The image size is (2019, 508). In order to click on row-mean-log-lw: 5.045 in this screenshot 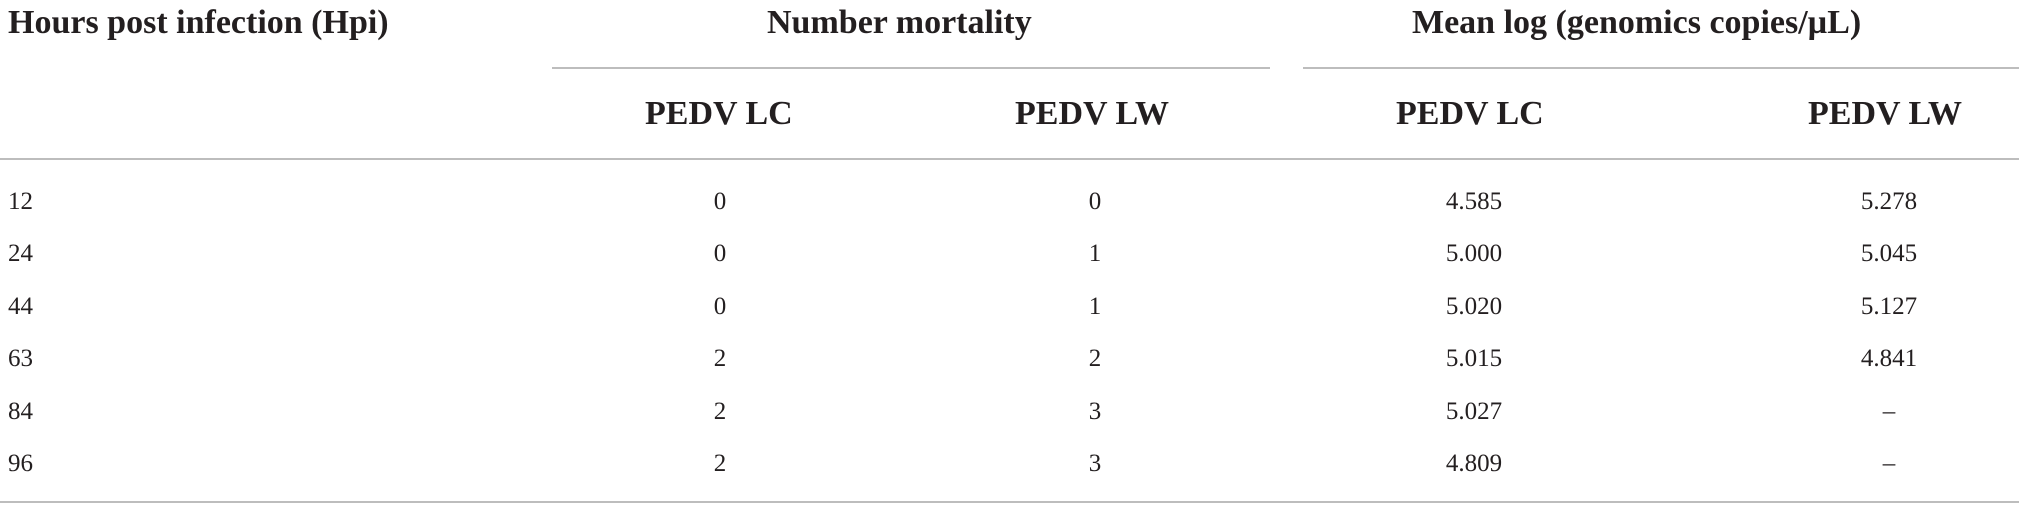, I will do `click(1889, 253)`.